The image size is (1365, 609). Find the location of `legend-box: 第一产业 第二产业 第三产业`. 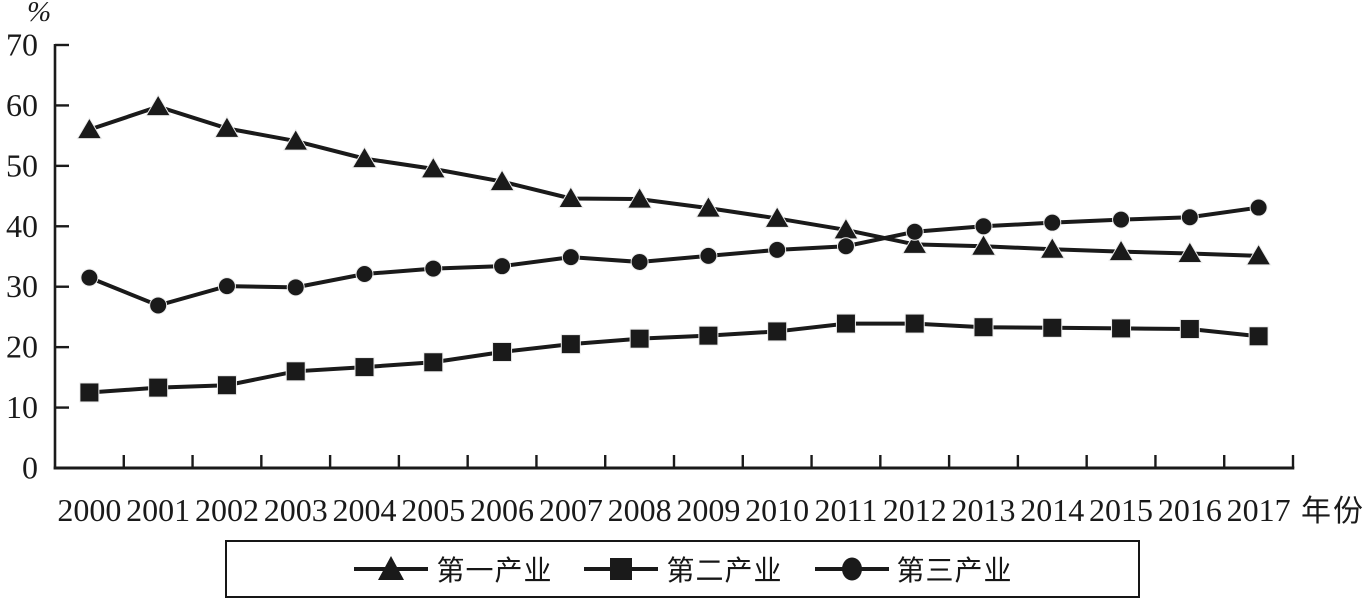

legend-box: 第一产业 第二产业 第三产业 is located at coordinates (682, 569).